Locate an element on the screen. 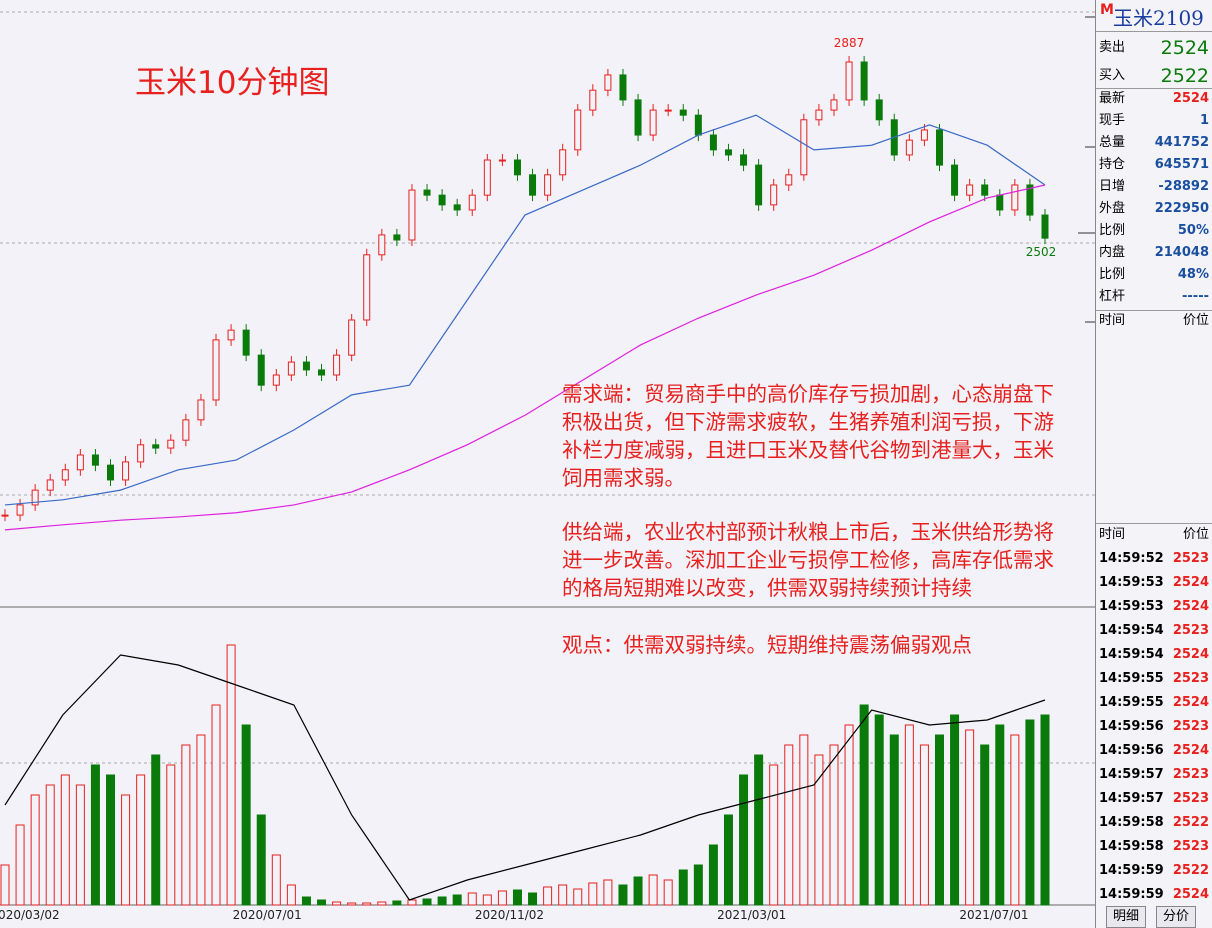  tick-row: 14:59:54 2524 is located at coordinates (1154, 655).